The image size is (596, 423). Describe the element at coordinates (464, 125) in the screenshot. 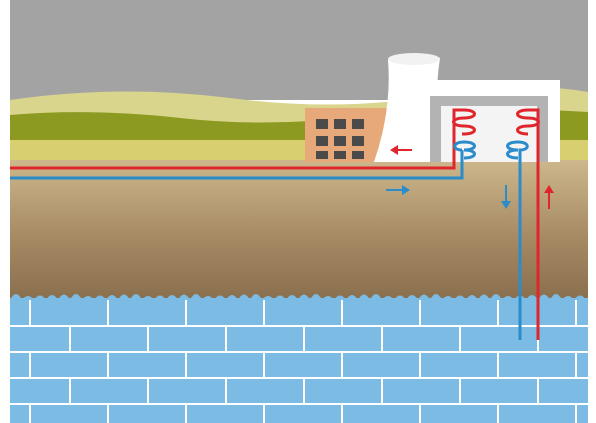

I see `red-coil-left` at that location.